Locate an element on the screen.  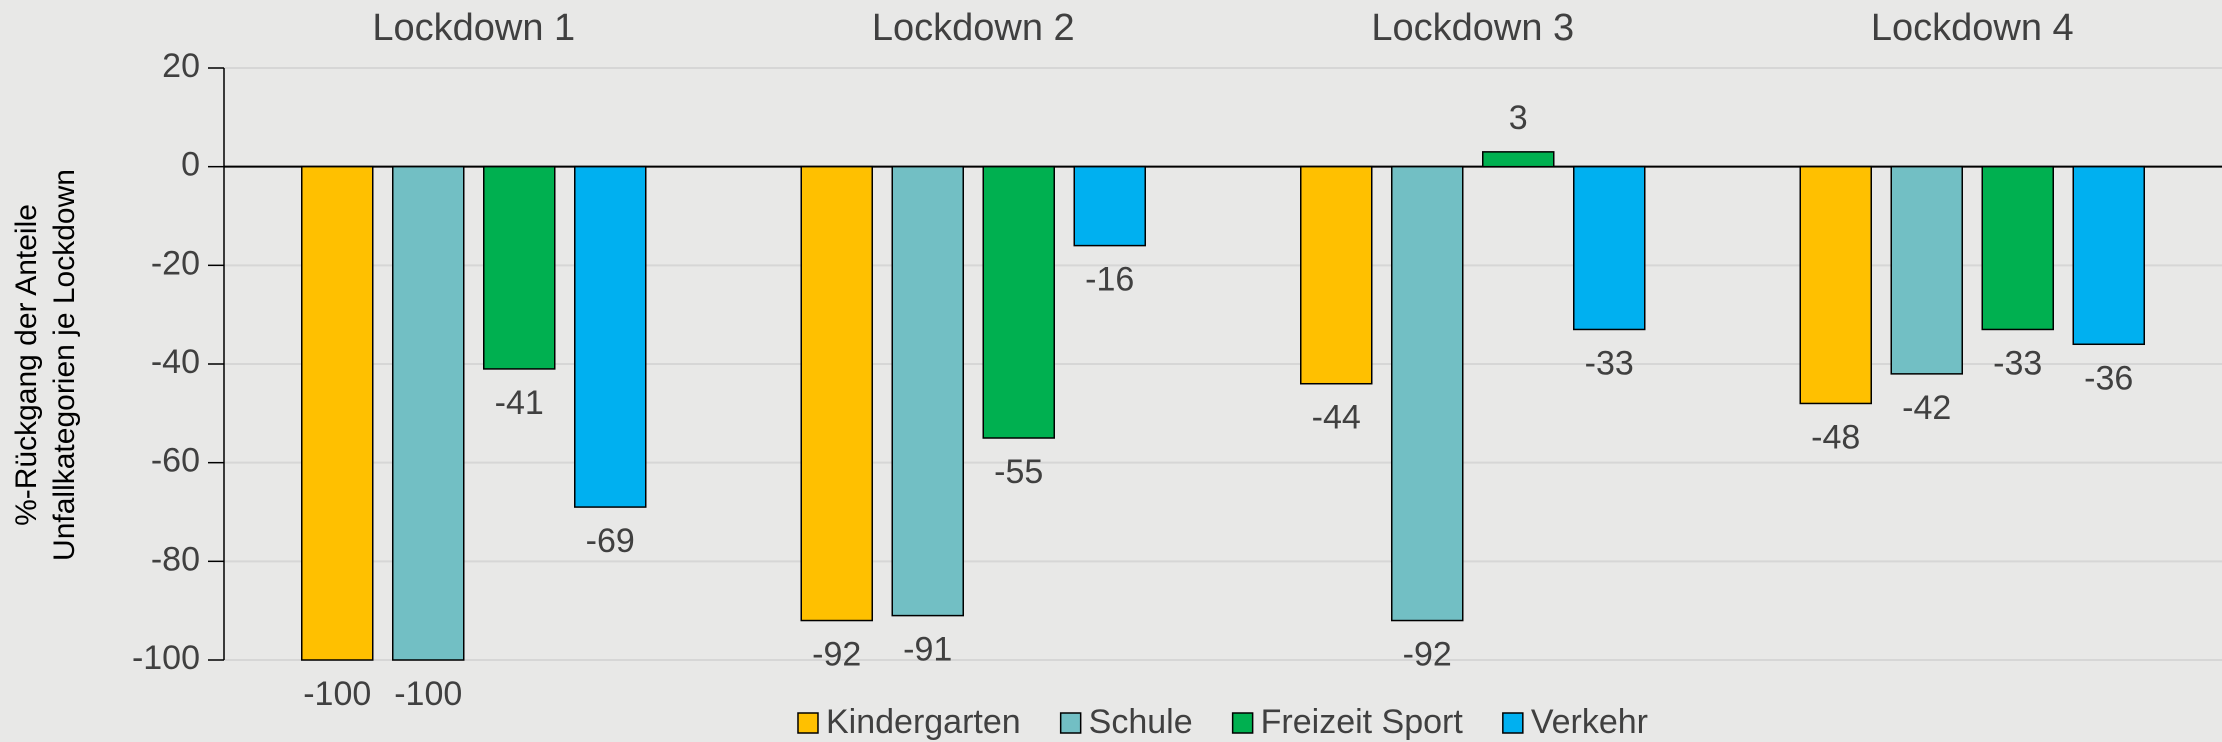
data-label: -48 is located at coordinates (1835, 437).